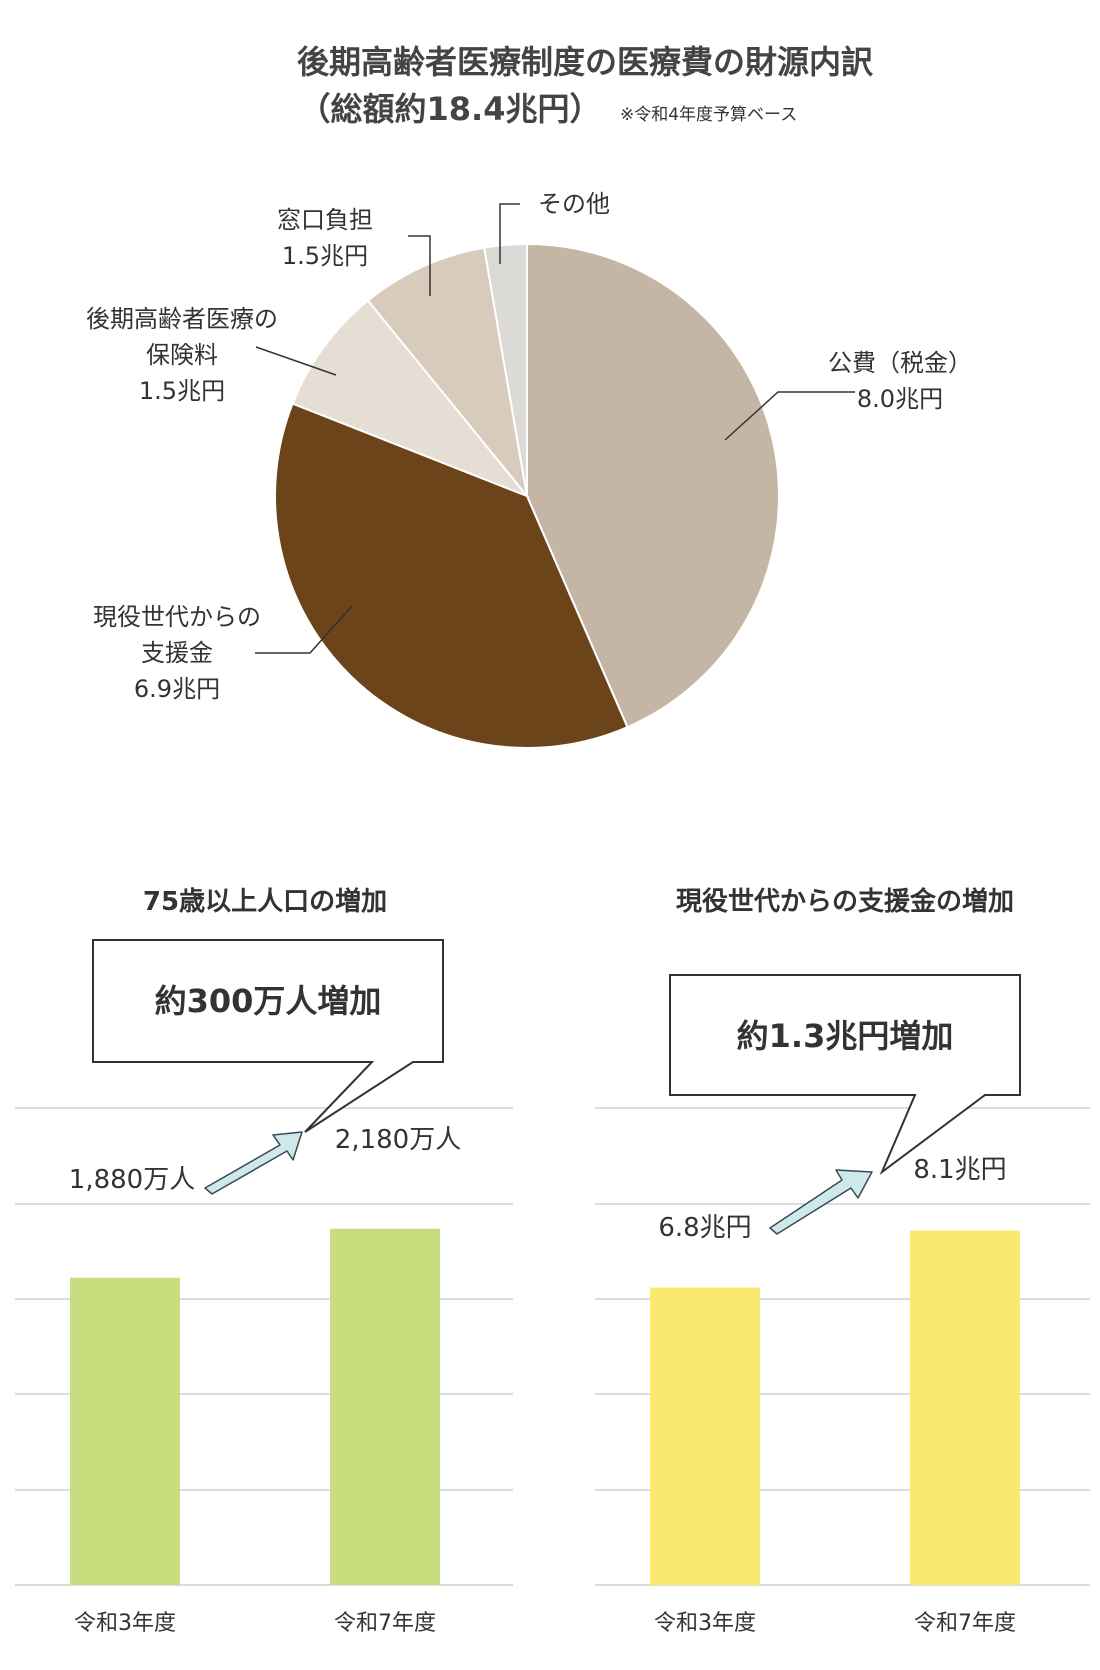 This screenshot has width=1100, height=1670. I want to click on pie-leader-madoguchi, so click(419, 265).